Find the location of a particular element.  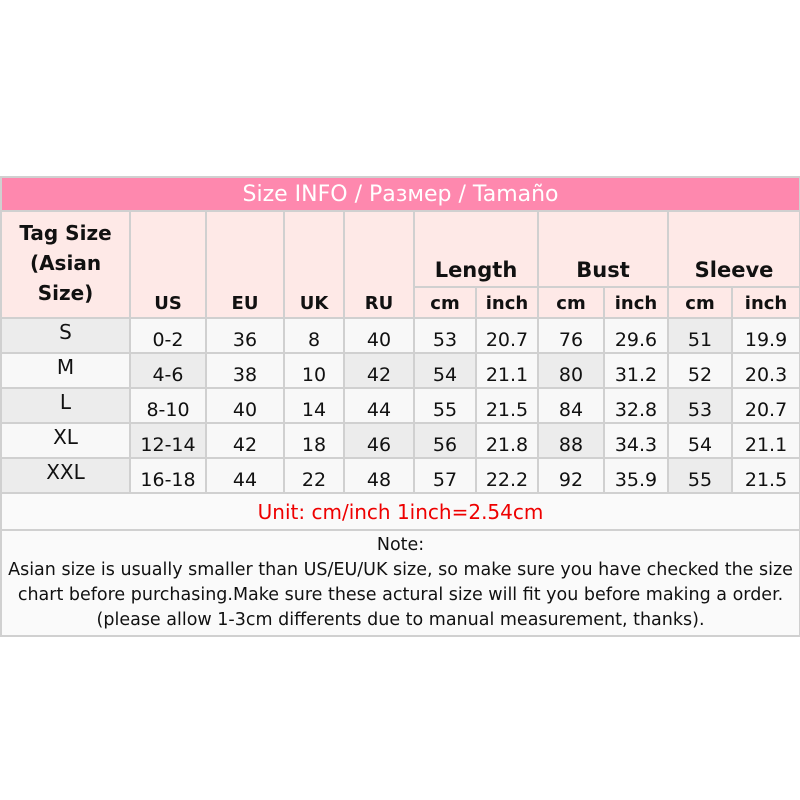

table-cell: 76 is located at coordinates (571, 335).